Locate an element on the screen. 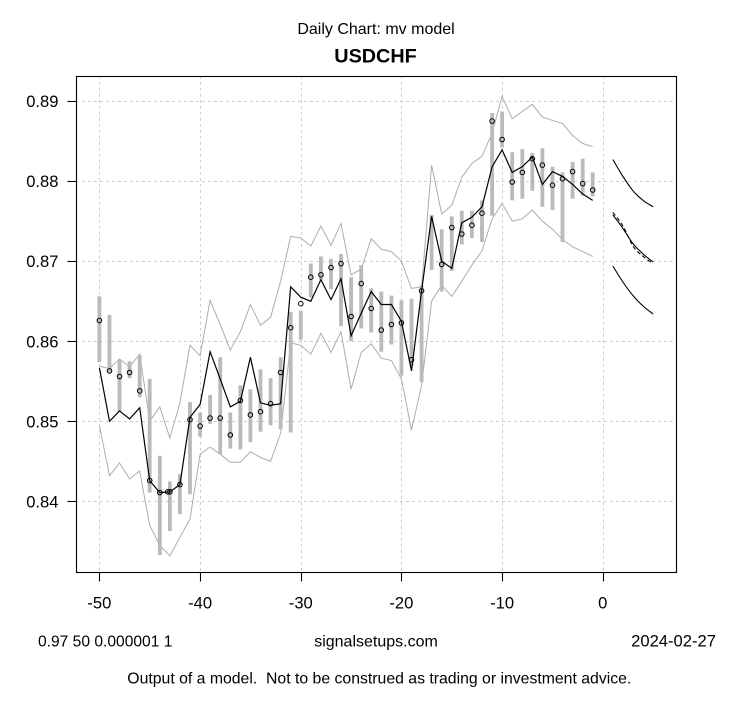 This screenshot has width=753, height=708. svg-text: 2024-02-27 is located at coordinates (673, 641).